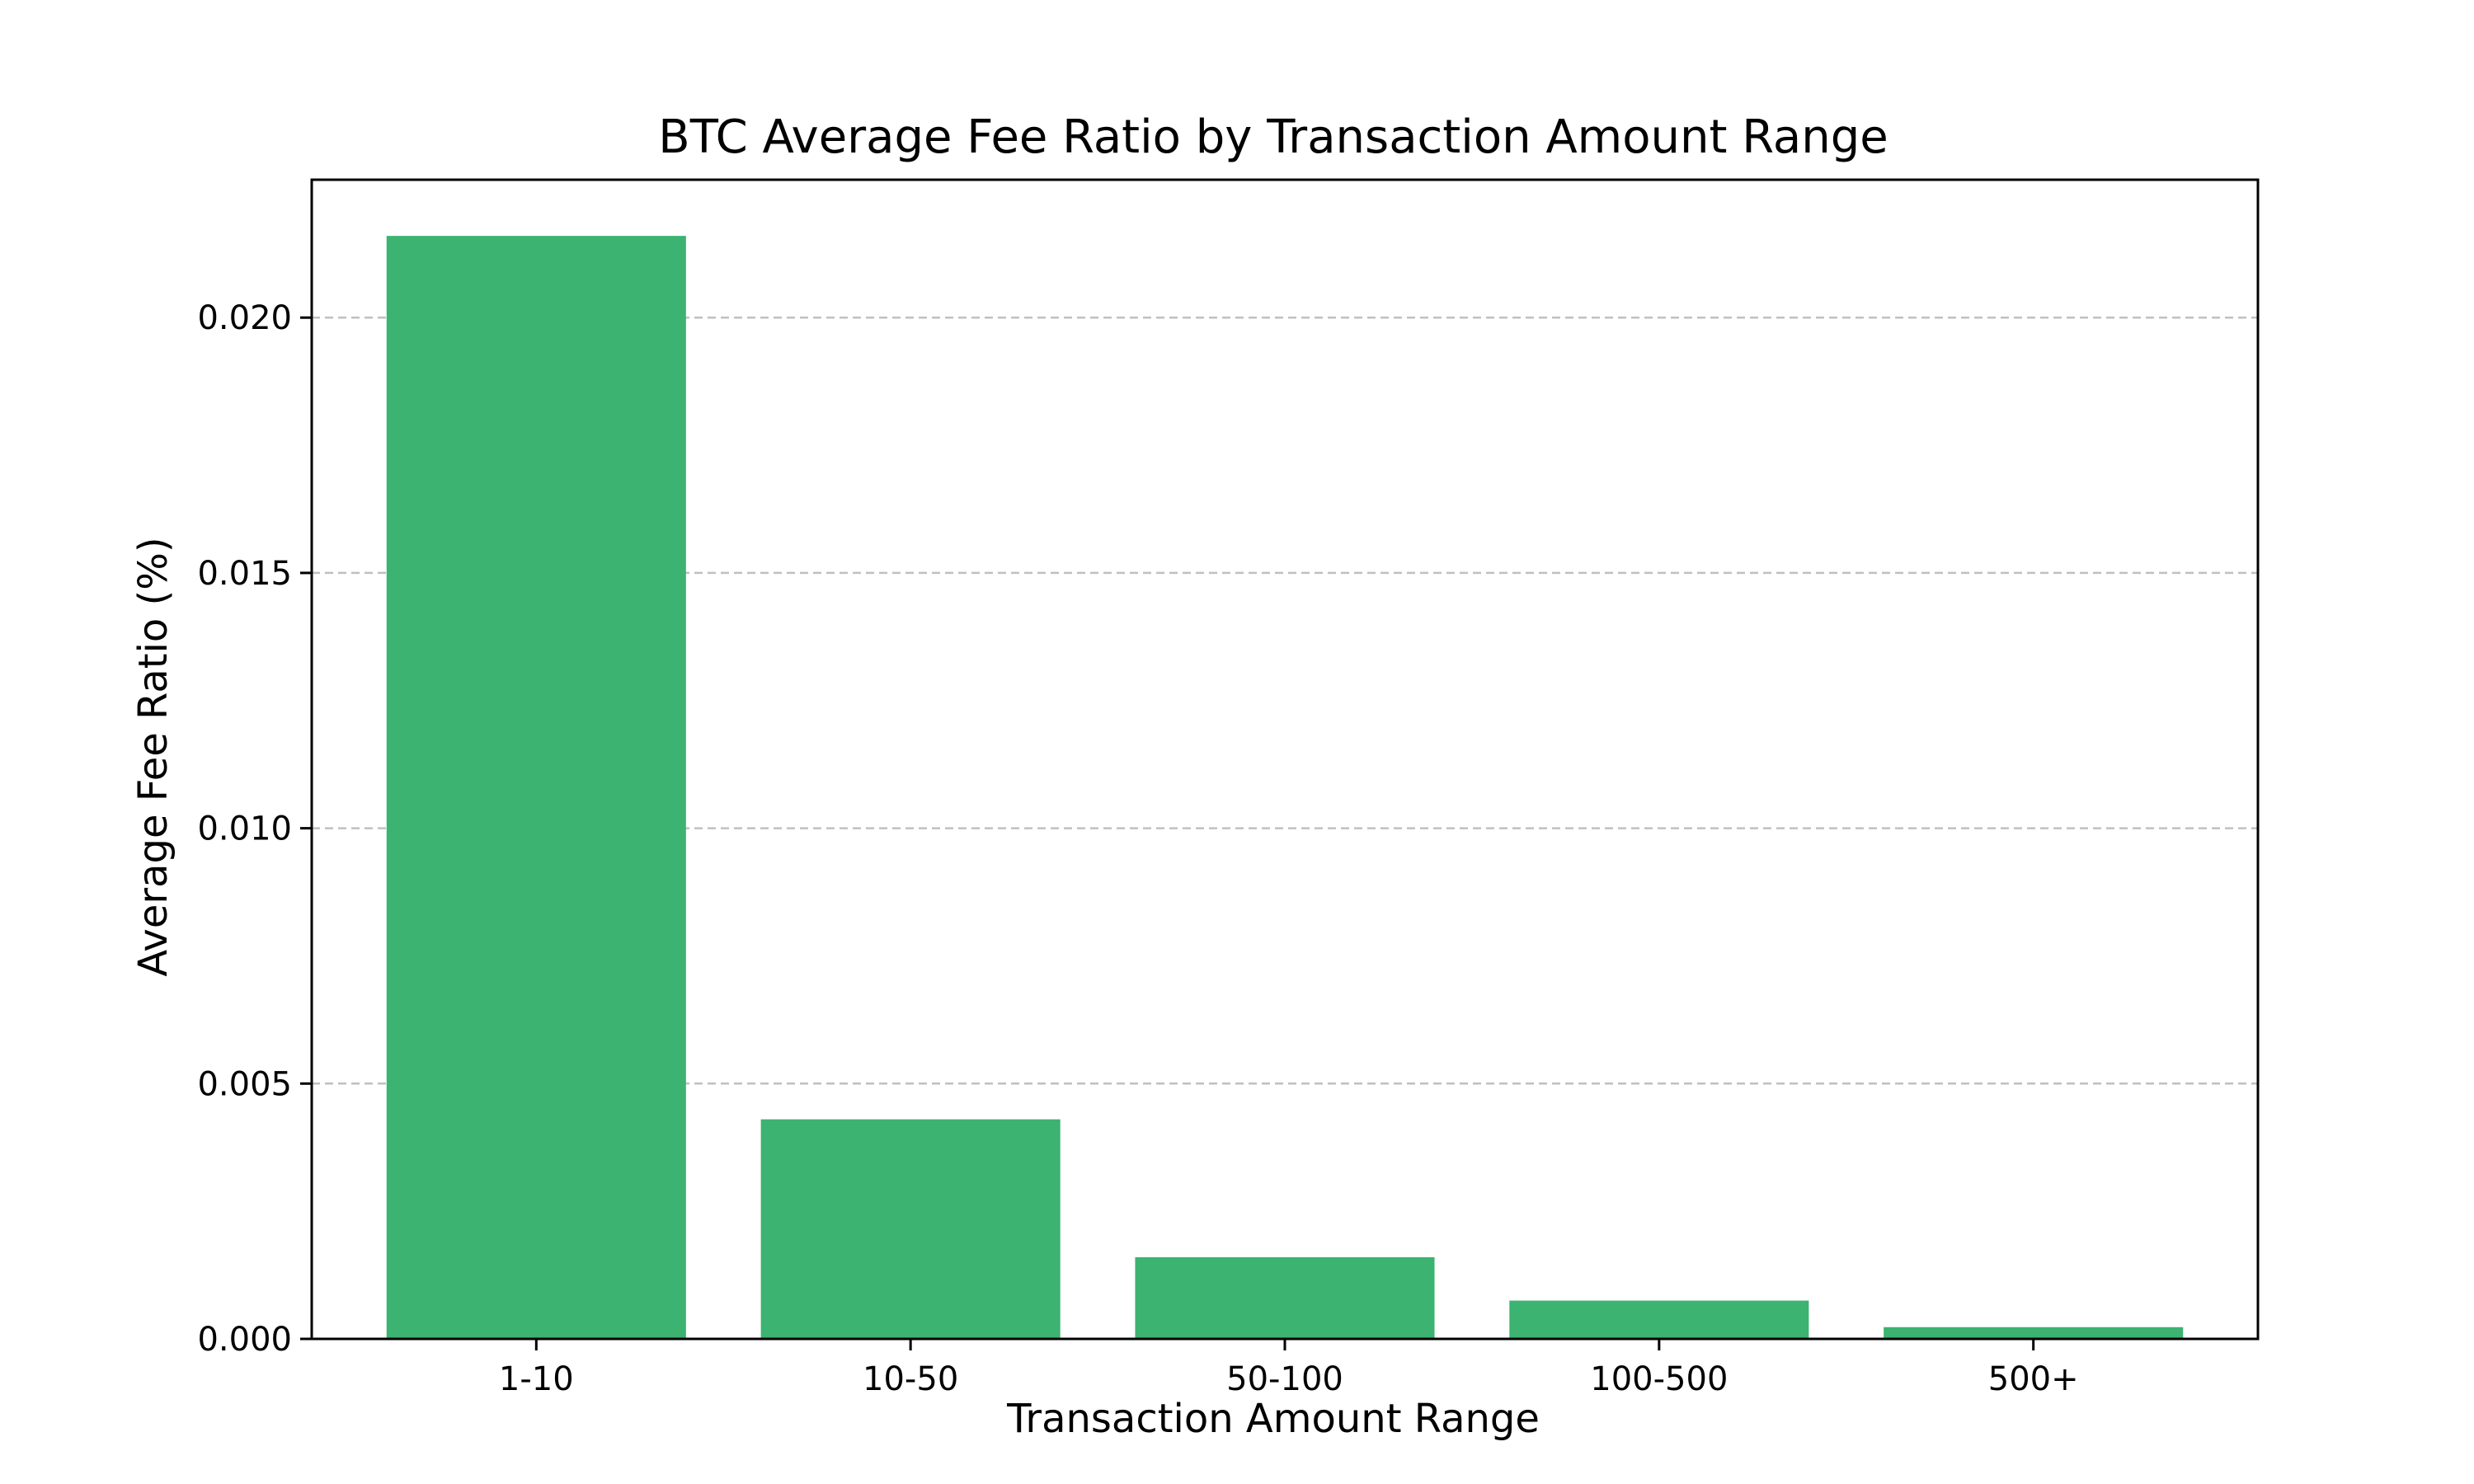  I want to click on x-tick-label: 50-100, so click(1284, 1379).